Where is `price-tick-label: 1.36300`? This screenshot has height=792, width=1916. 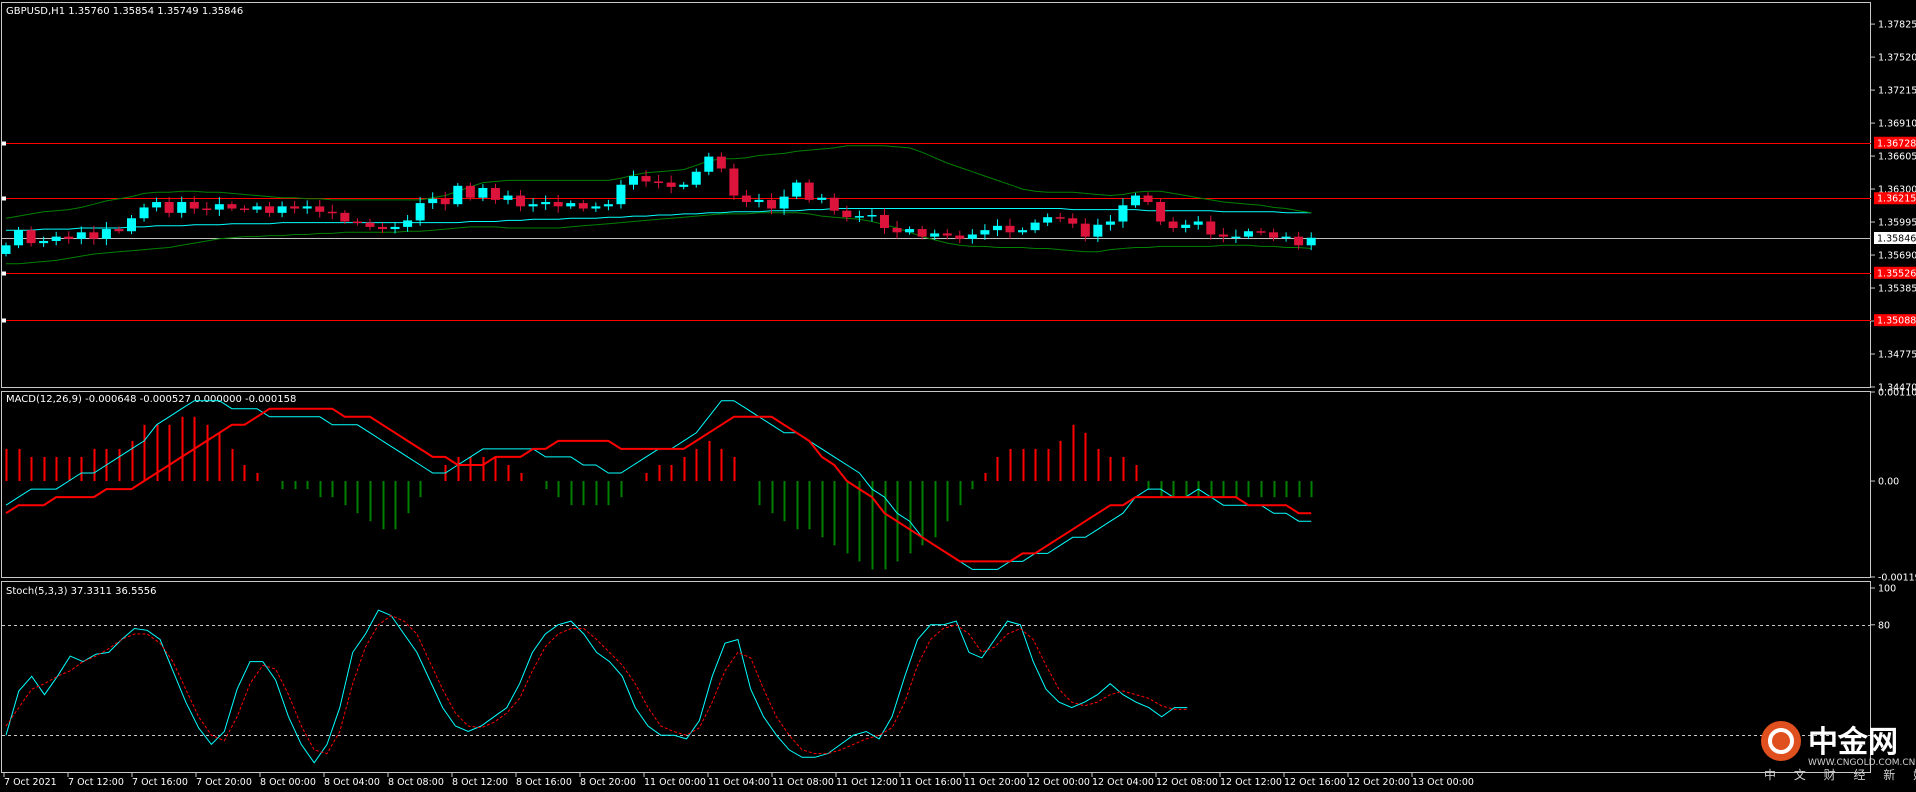
price-tick-label: 1.36300 is located at coordinates (1897, 190).